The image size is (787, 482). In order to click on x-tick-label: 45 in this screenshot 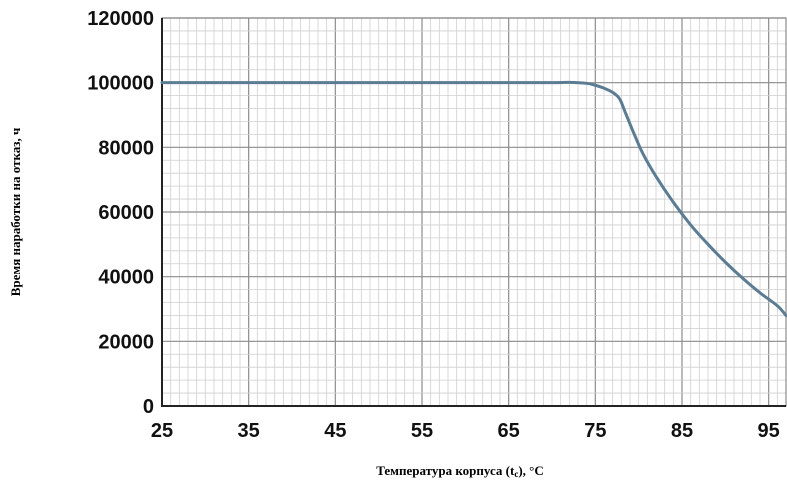, I will do `click(335, 431)`.